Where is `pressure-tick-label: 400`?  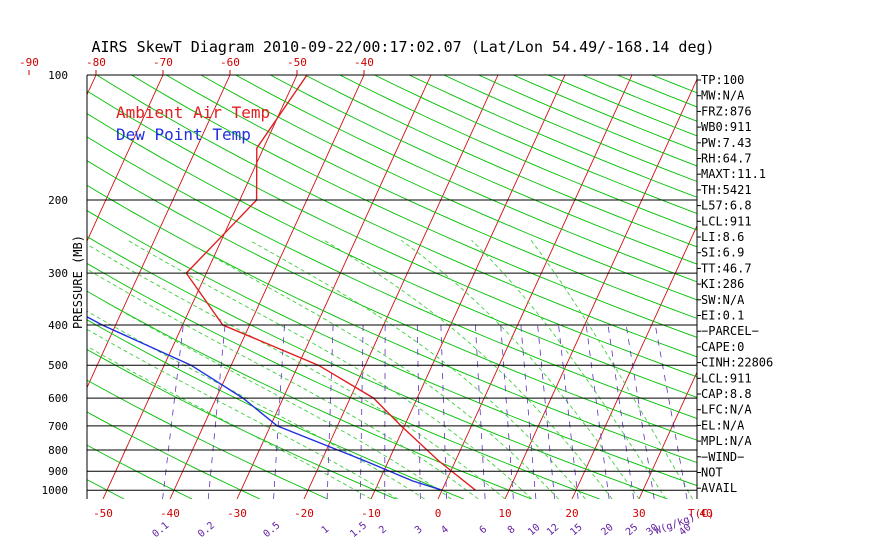
pressure-tick-label: 400 is located at coordinates (58, 325).